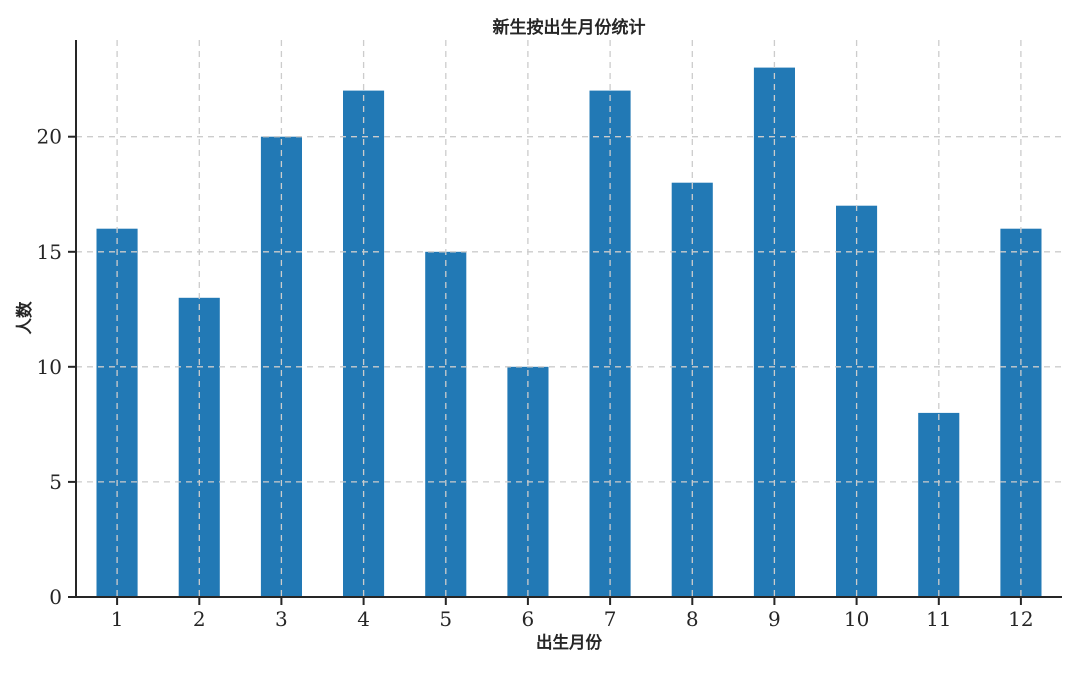  I want to click on x-tick-label-8: 8, so click(692, 619).